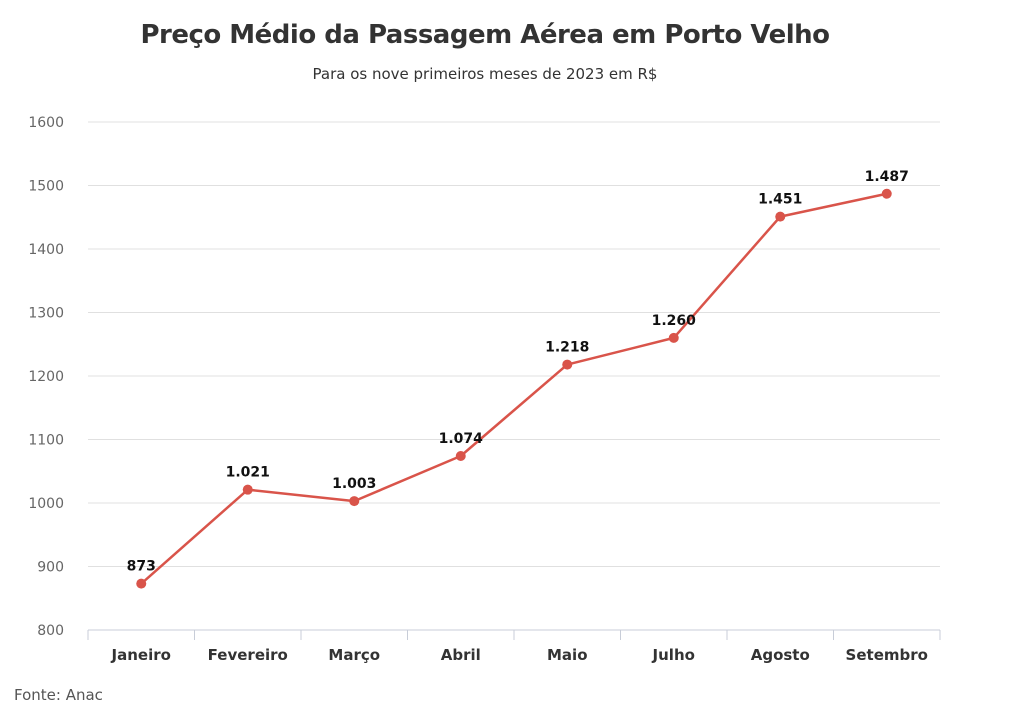 The width and height of the screenshot is (1024, 722). What do you see at coordinates (248, 655) in the screenshot?
I see `x-tick-label: Fevereiro` at bounding box center [248, 655].